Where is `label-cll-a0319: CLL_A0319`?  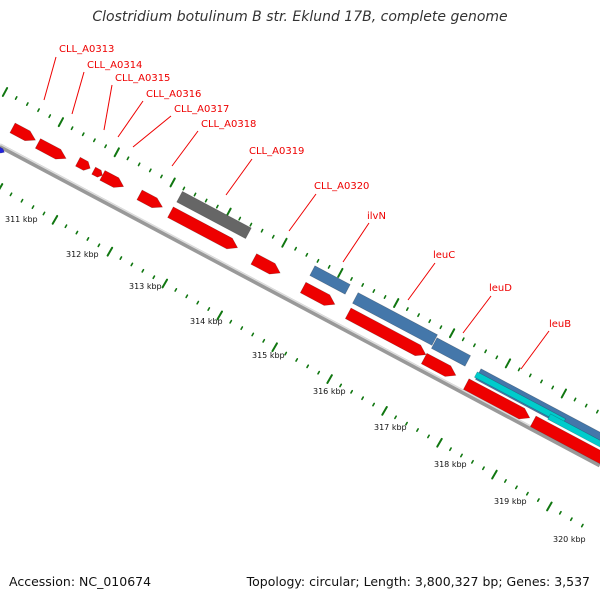 label-cll-a0319: CLL_A0319 is located at coordinates (276, 151).